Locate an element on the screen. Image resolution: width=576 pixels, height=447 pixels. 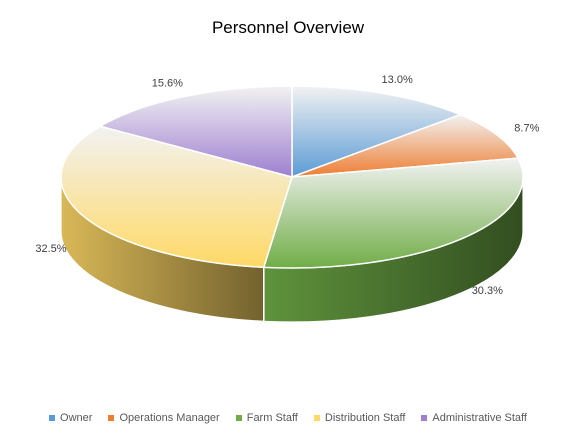
legend-label: Owner is located at coordinates (76, 418).